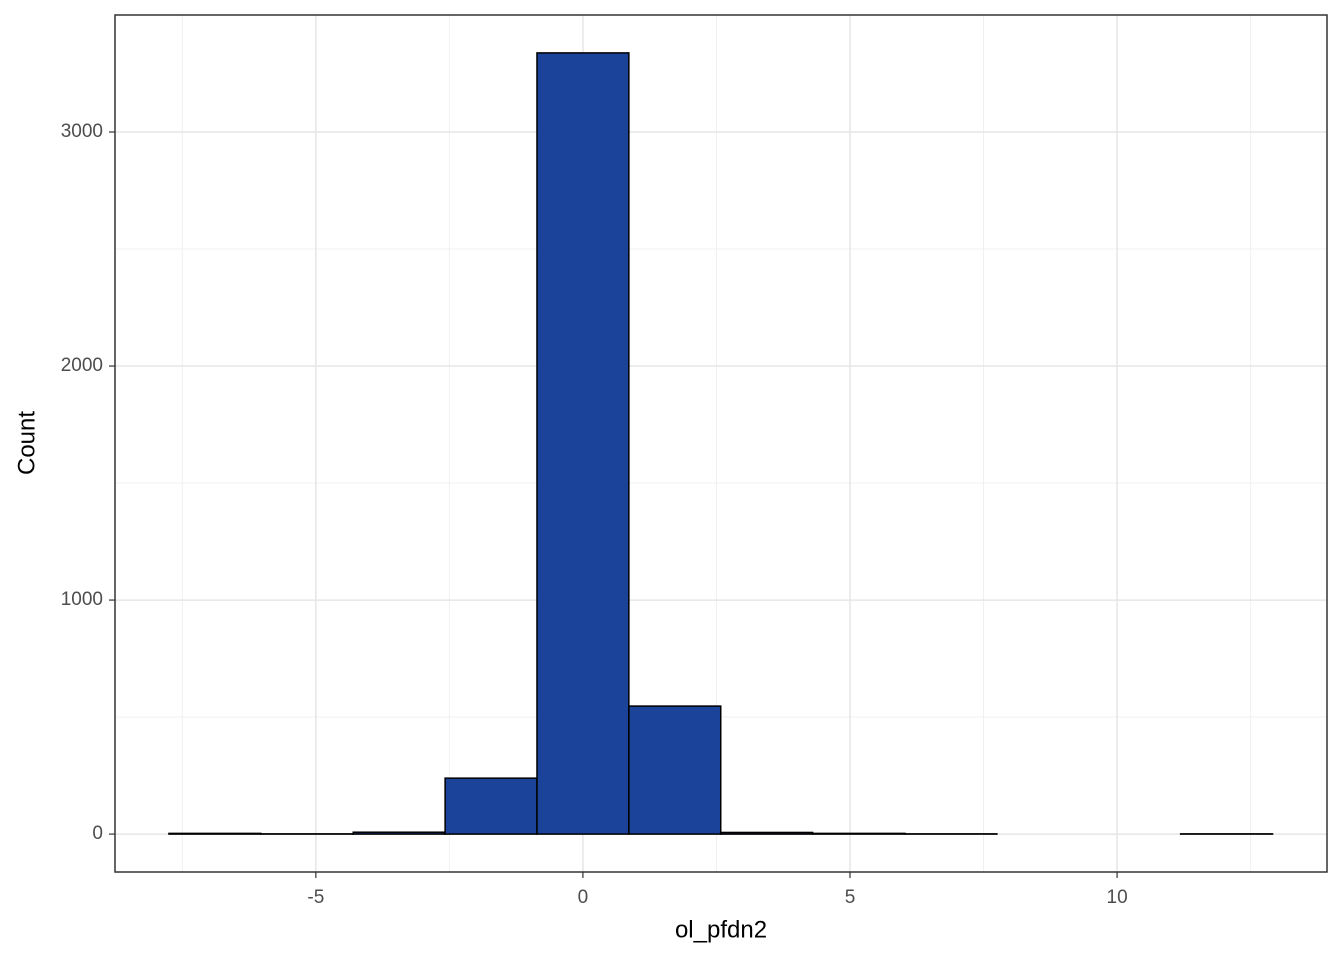 This screenshot has height=960, width=1344. Describe the element at coordinates (97, 833) in the screenshot. I see `y-tick-label: 0` at that location.